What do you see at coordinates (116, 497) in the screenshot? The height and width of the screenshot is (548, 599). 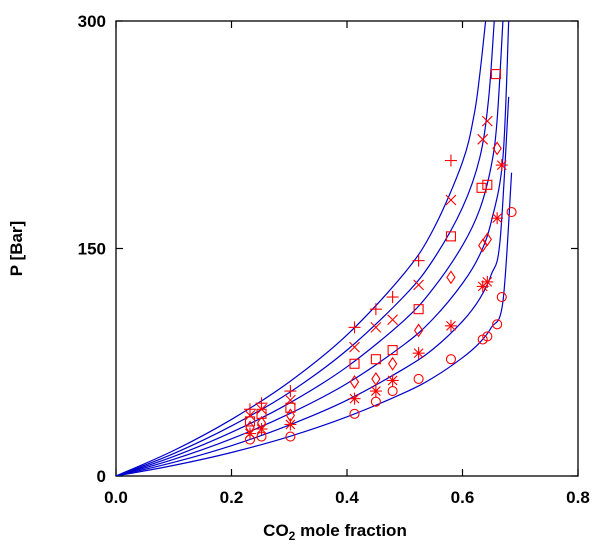 I see `x-tick-label: 0.0` at bounding box center [116, 497].